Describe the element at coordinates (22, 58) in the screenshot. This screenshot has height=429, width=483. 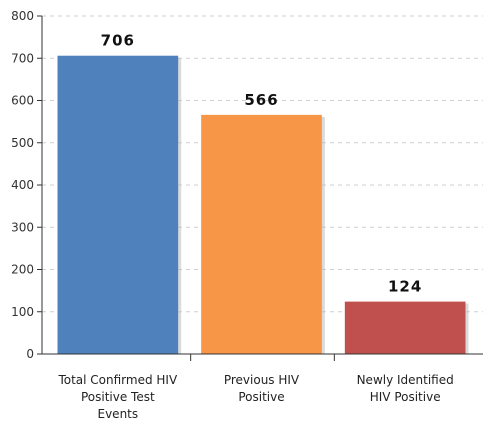
I see `y-tick-label: 700` at that location.